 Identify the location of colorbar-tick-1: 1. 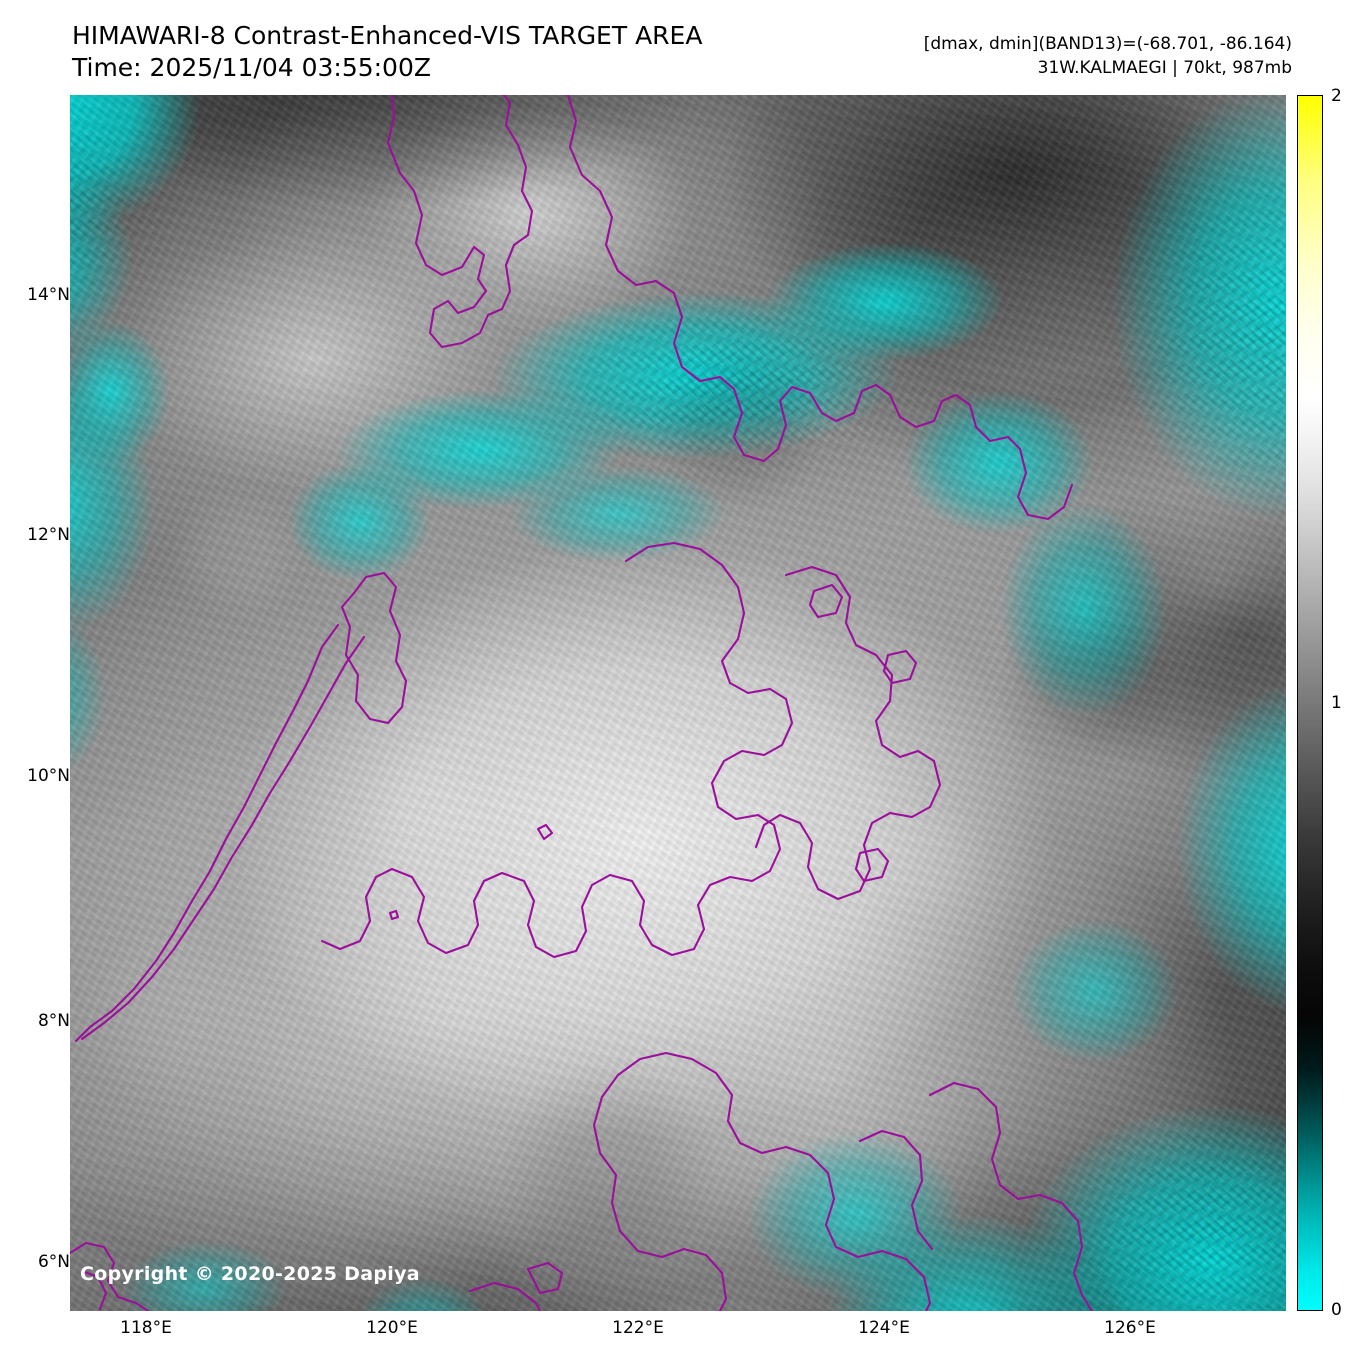
(1336, 703).